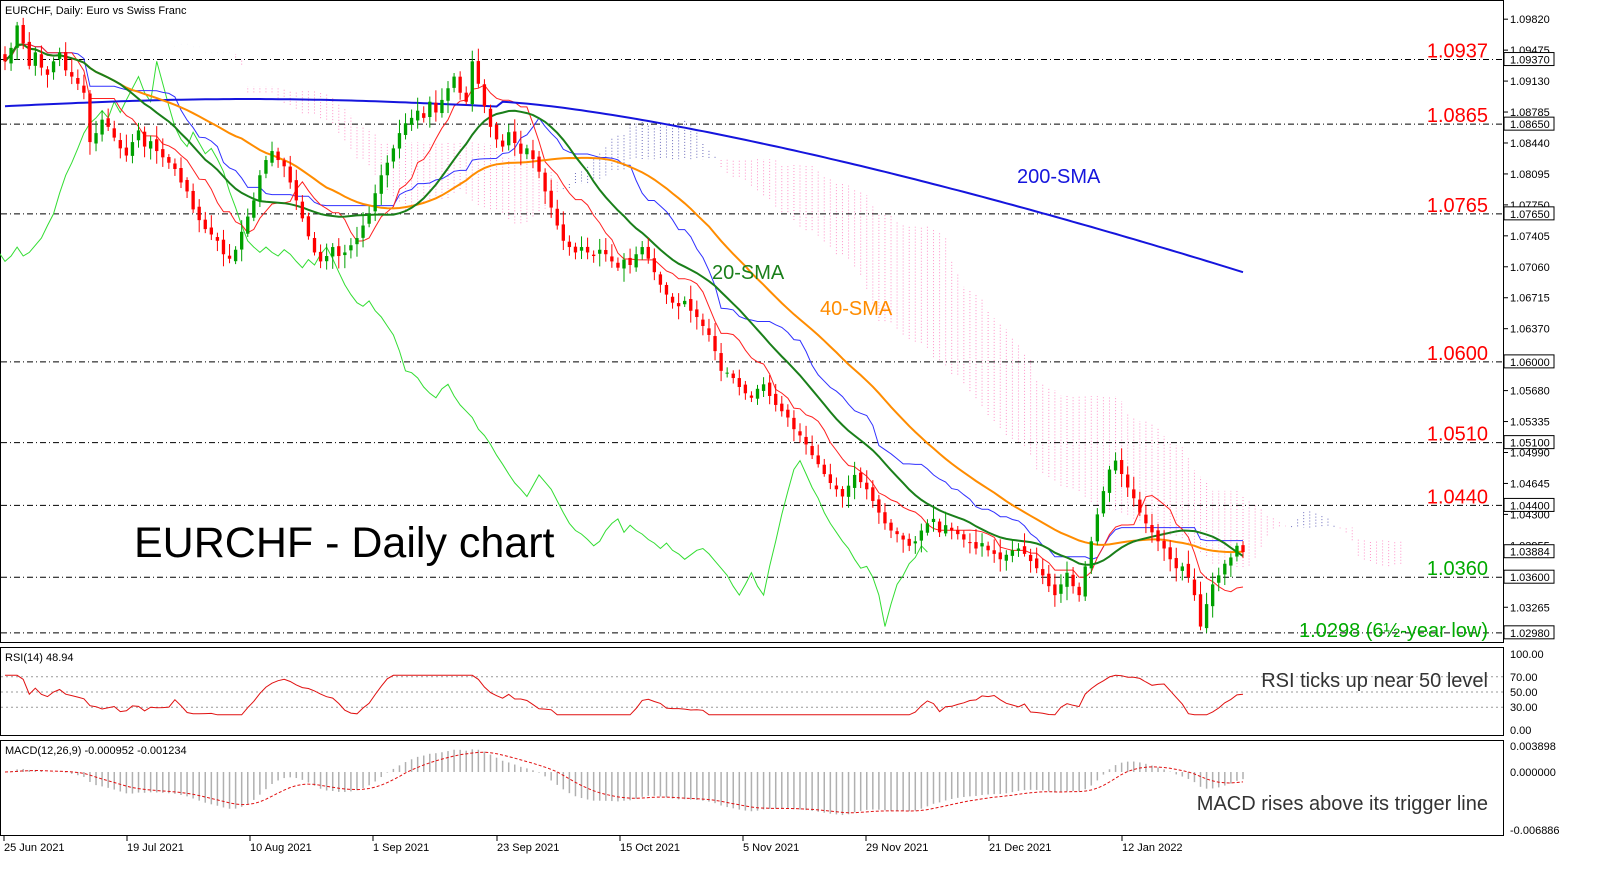  Describe the element at coordinates (1152, 848) in the screenshot. I see `date-tick-label: 12 Jan 2022` at that location.